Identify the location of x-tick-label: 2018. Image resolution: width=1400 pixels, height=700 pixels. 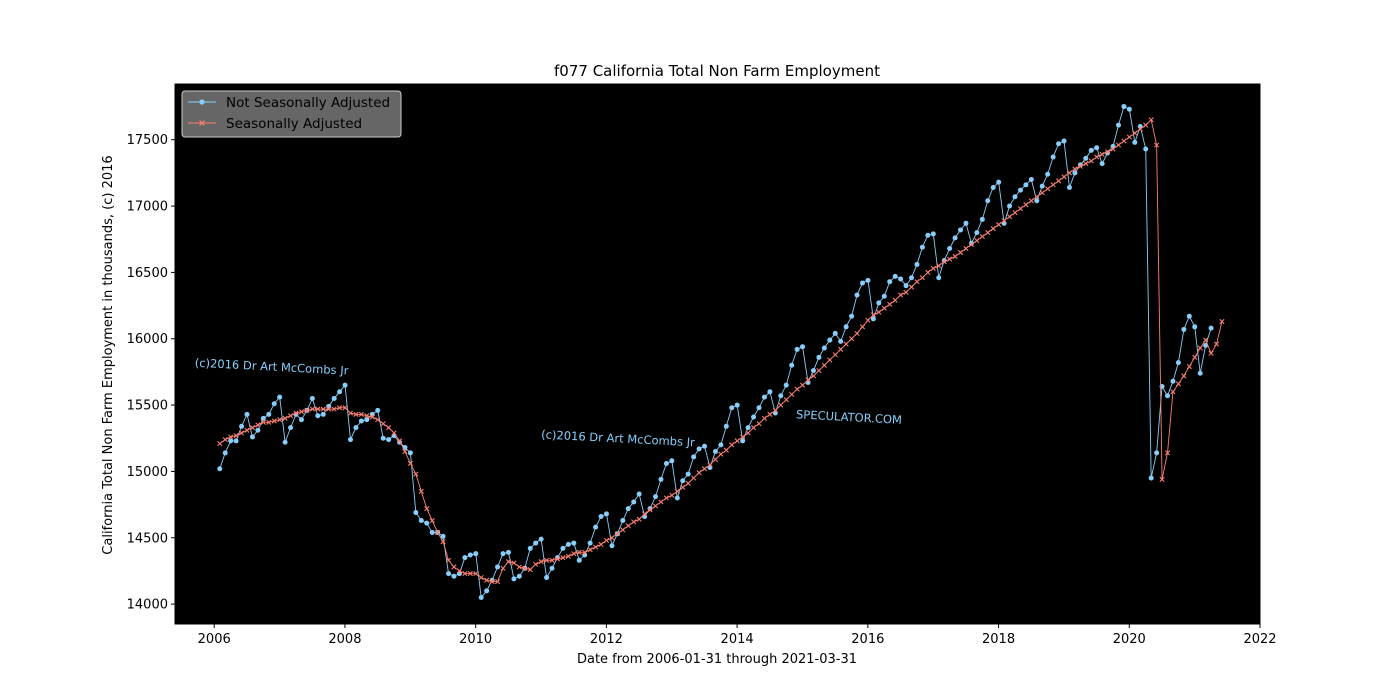
(998, 639).